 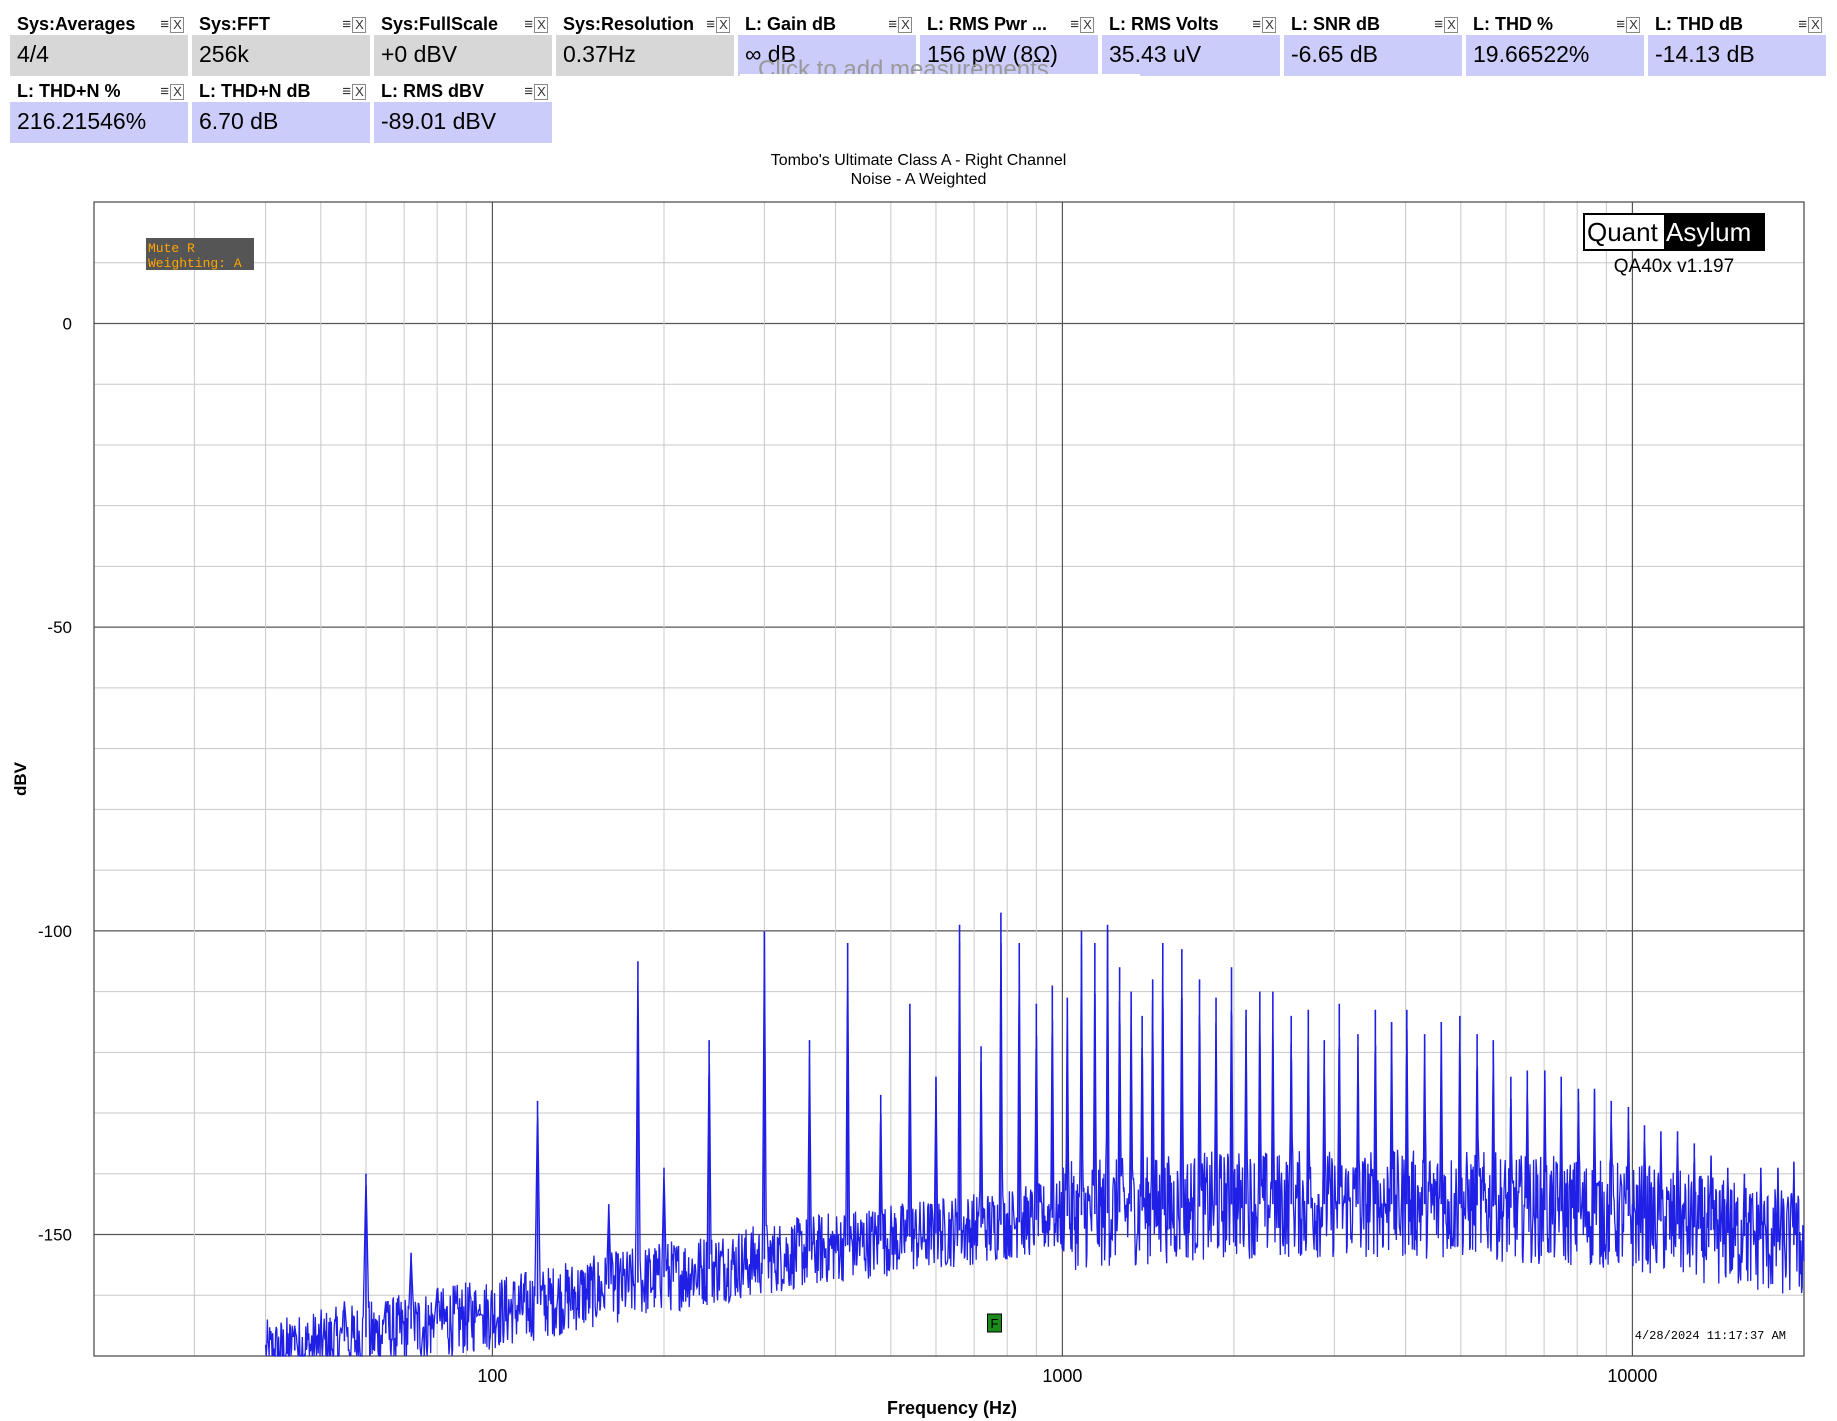 I want to click on measurement-tile: L: THD+N dB ≡ X 6.70 dB, so click(x=282, y=110).